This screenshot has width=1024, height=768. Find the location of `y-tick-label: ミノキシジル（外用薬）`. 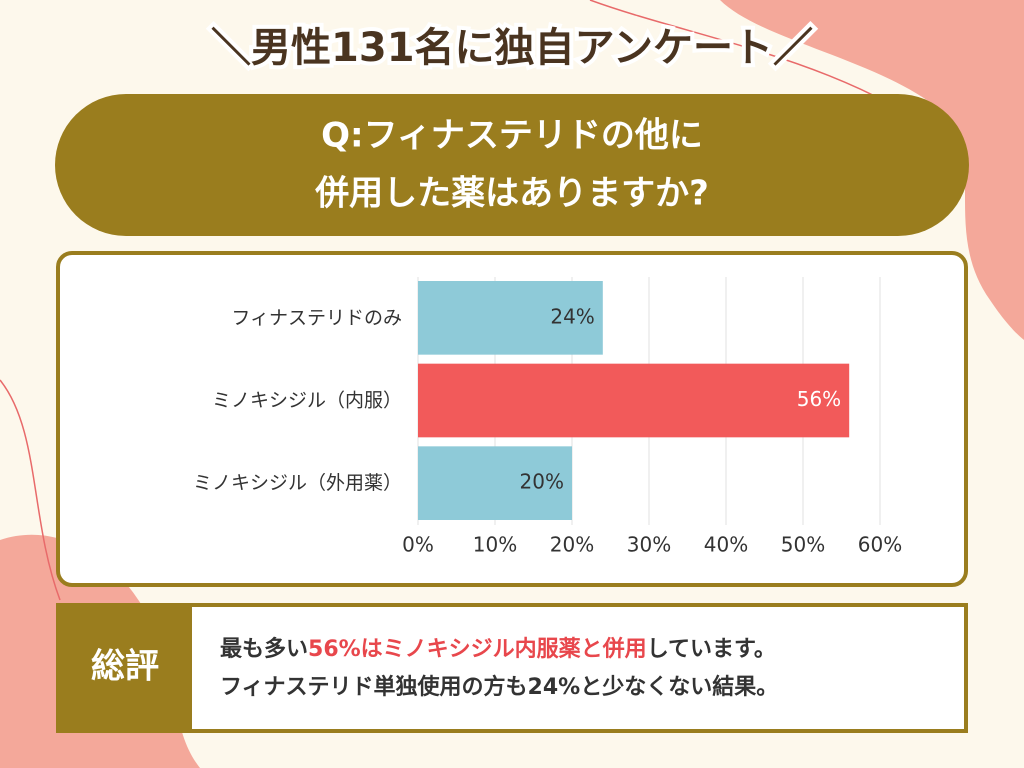

y-tick-label: ミノキシジル（外用薬） is located at coordinates (297, 483).